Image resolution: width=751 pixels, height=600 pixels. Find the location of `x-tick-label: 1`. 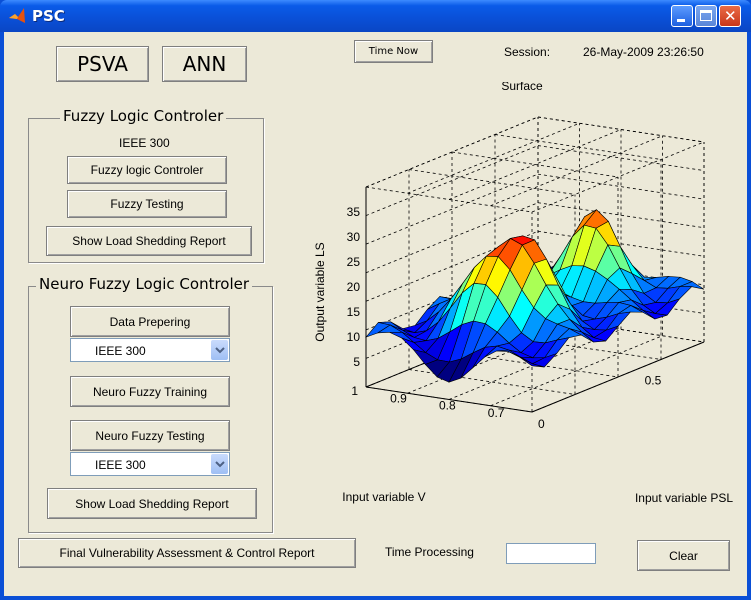

x-tick-label: 1 is located at coordinates (354, 391).